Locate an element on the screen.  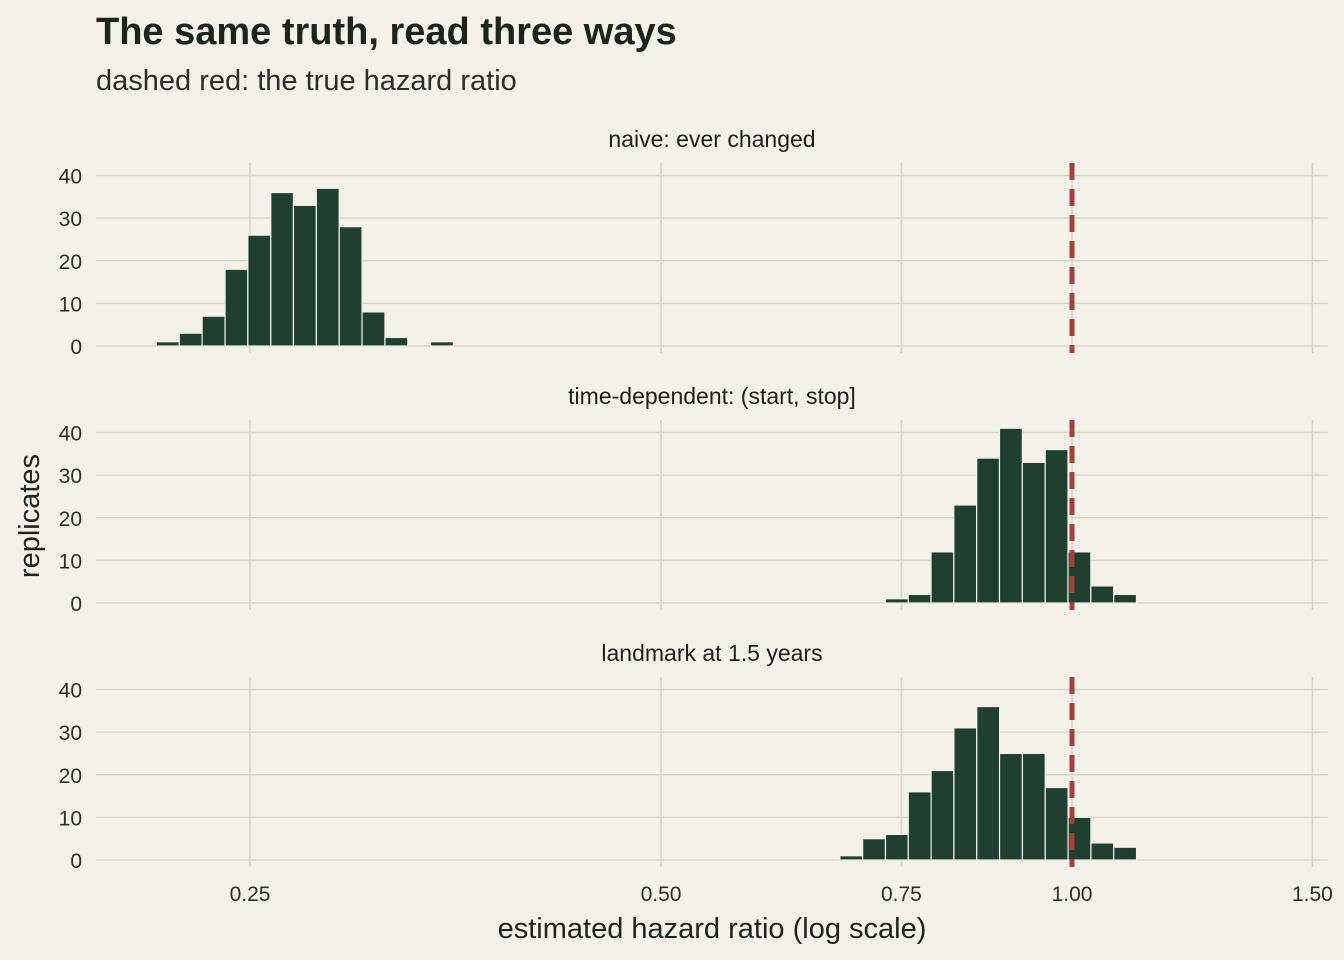
y-axis-title: replicates is located at coordinates (30, 516).